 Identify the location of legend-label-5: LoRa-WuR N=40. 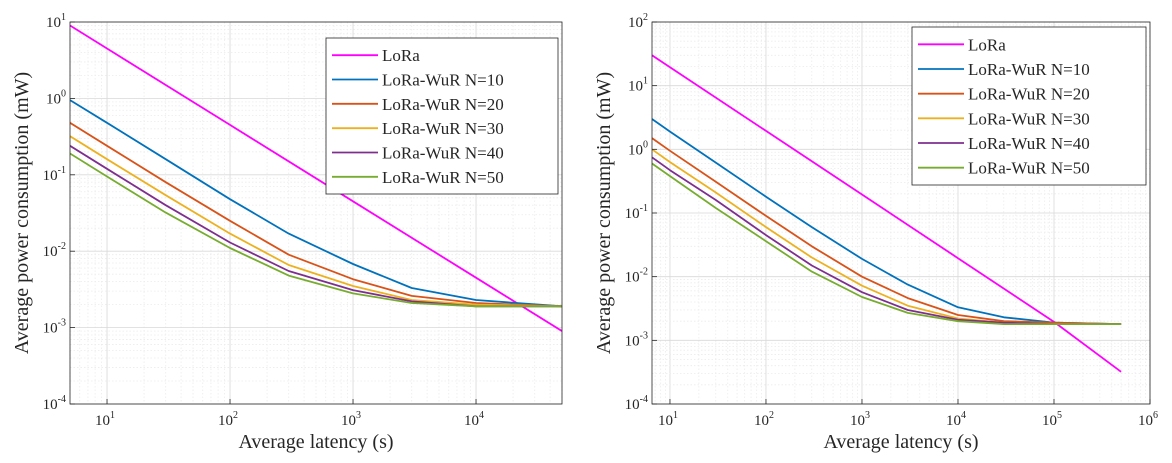
(1029, 143).